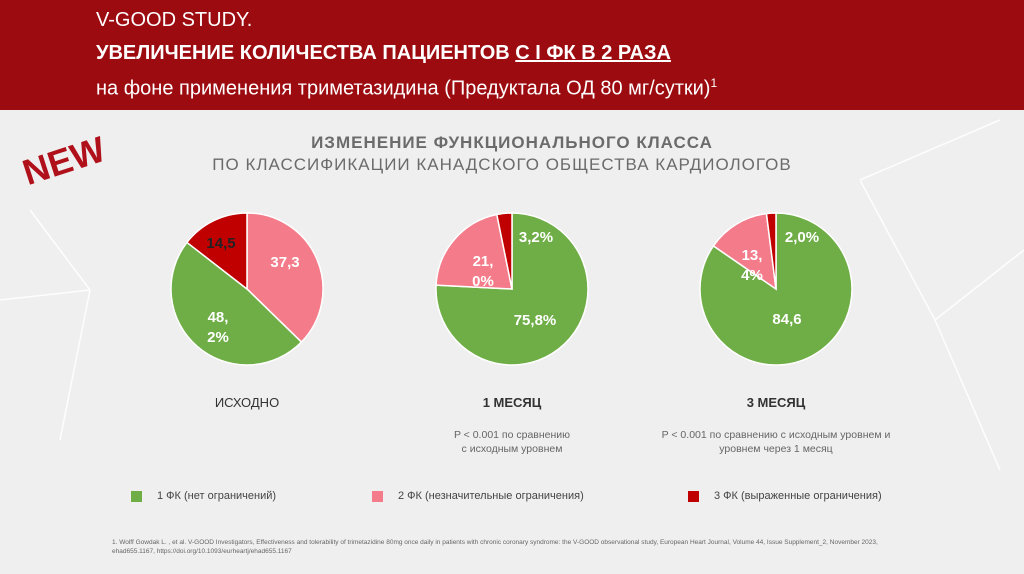  What do you see at coordinates (218, 327) in the screenshot?
I see `value-label: 48, 2%` at bounding box center [218, 327].